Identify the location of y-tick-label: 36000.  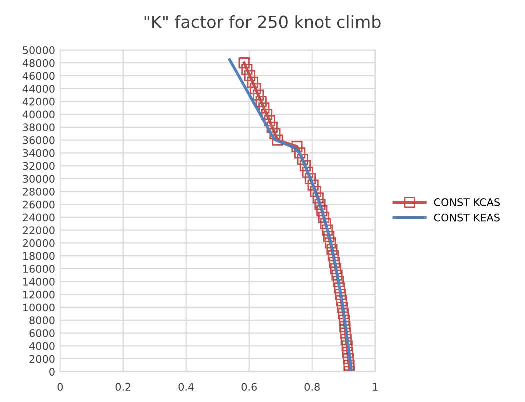
(39, 140).